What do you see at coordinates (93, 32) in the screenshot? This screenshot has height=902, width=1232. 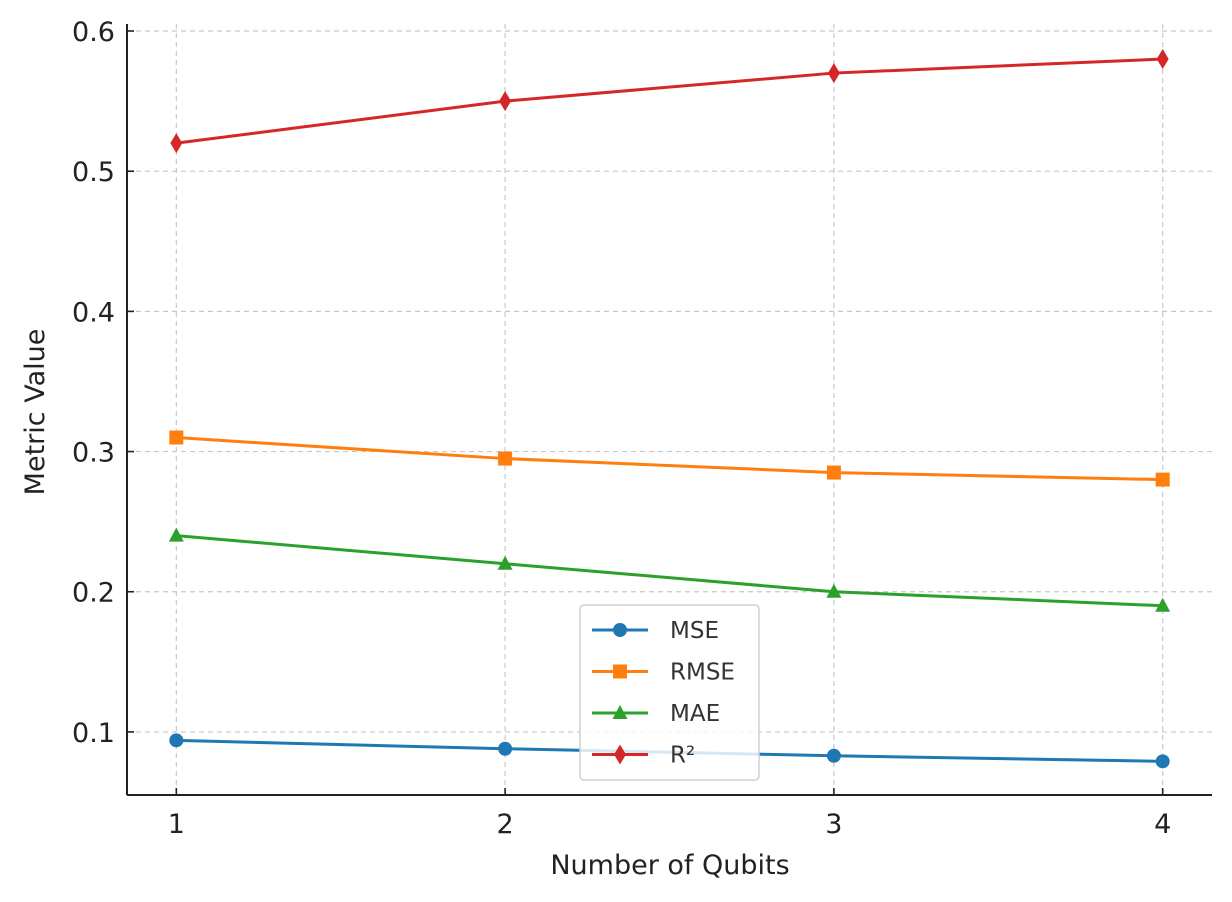 I see `y-tick-label: 0.6` at bounding box center [93, 32].